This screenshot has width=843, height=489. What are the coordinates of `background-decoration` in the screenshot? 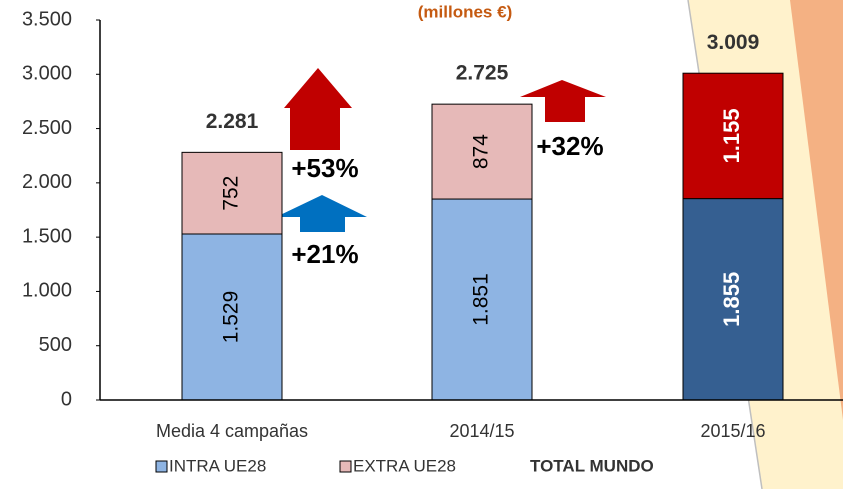 It's located at (816, 210).